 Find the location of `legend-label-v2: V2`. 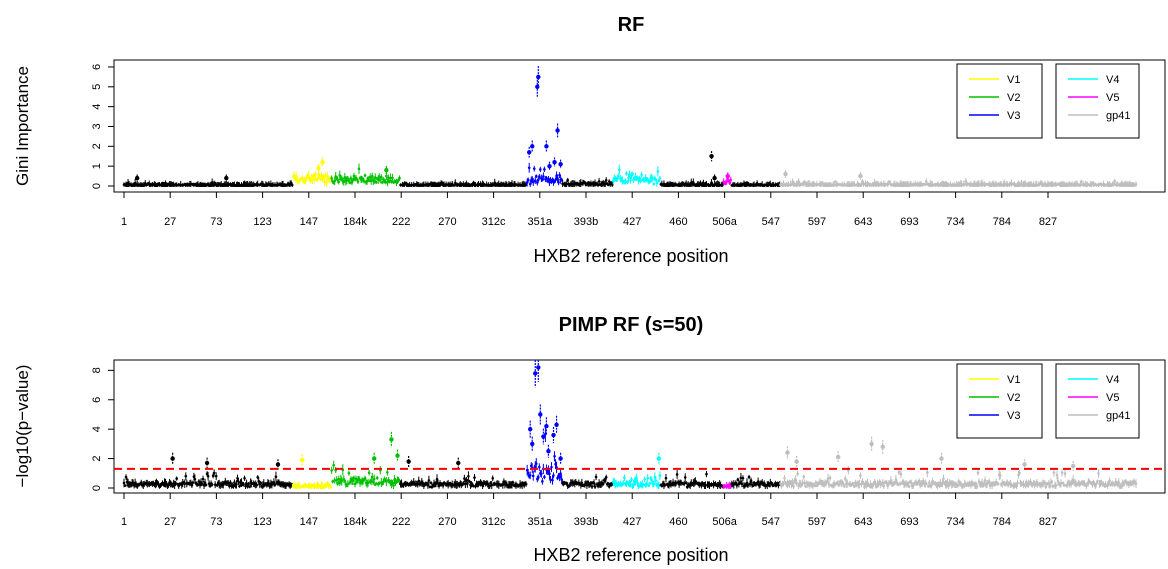

legend-label-v2: V2 is located at coordinates (1013, 398).